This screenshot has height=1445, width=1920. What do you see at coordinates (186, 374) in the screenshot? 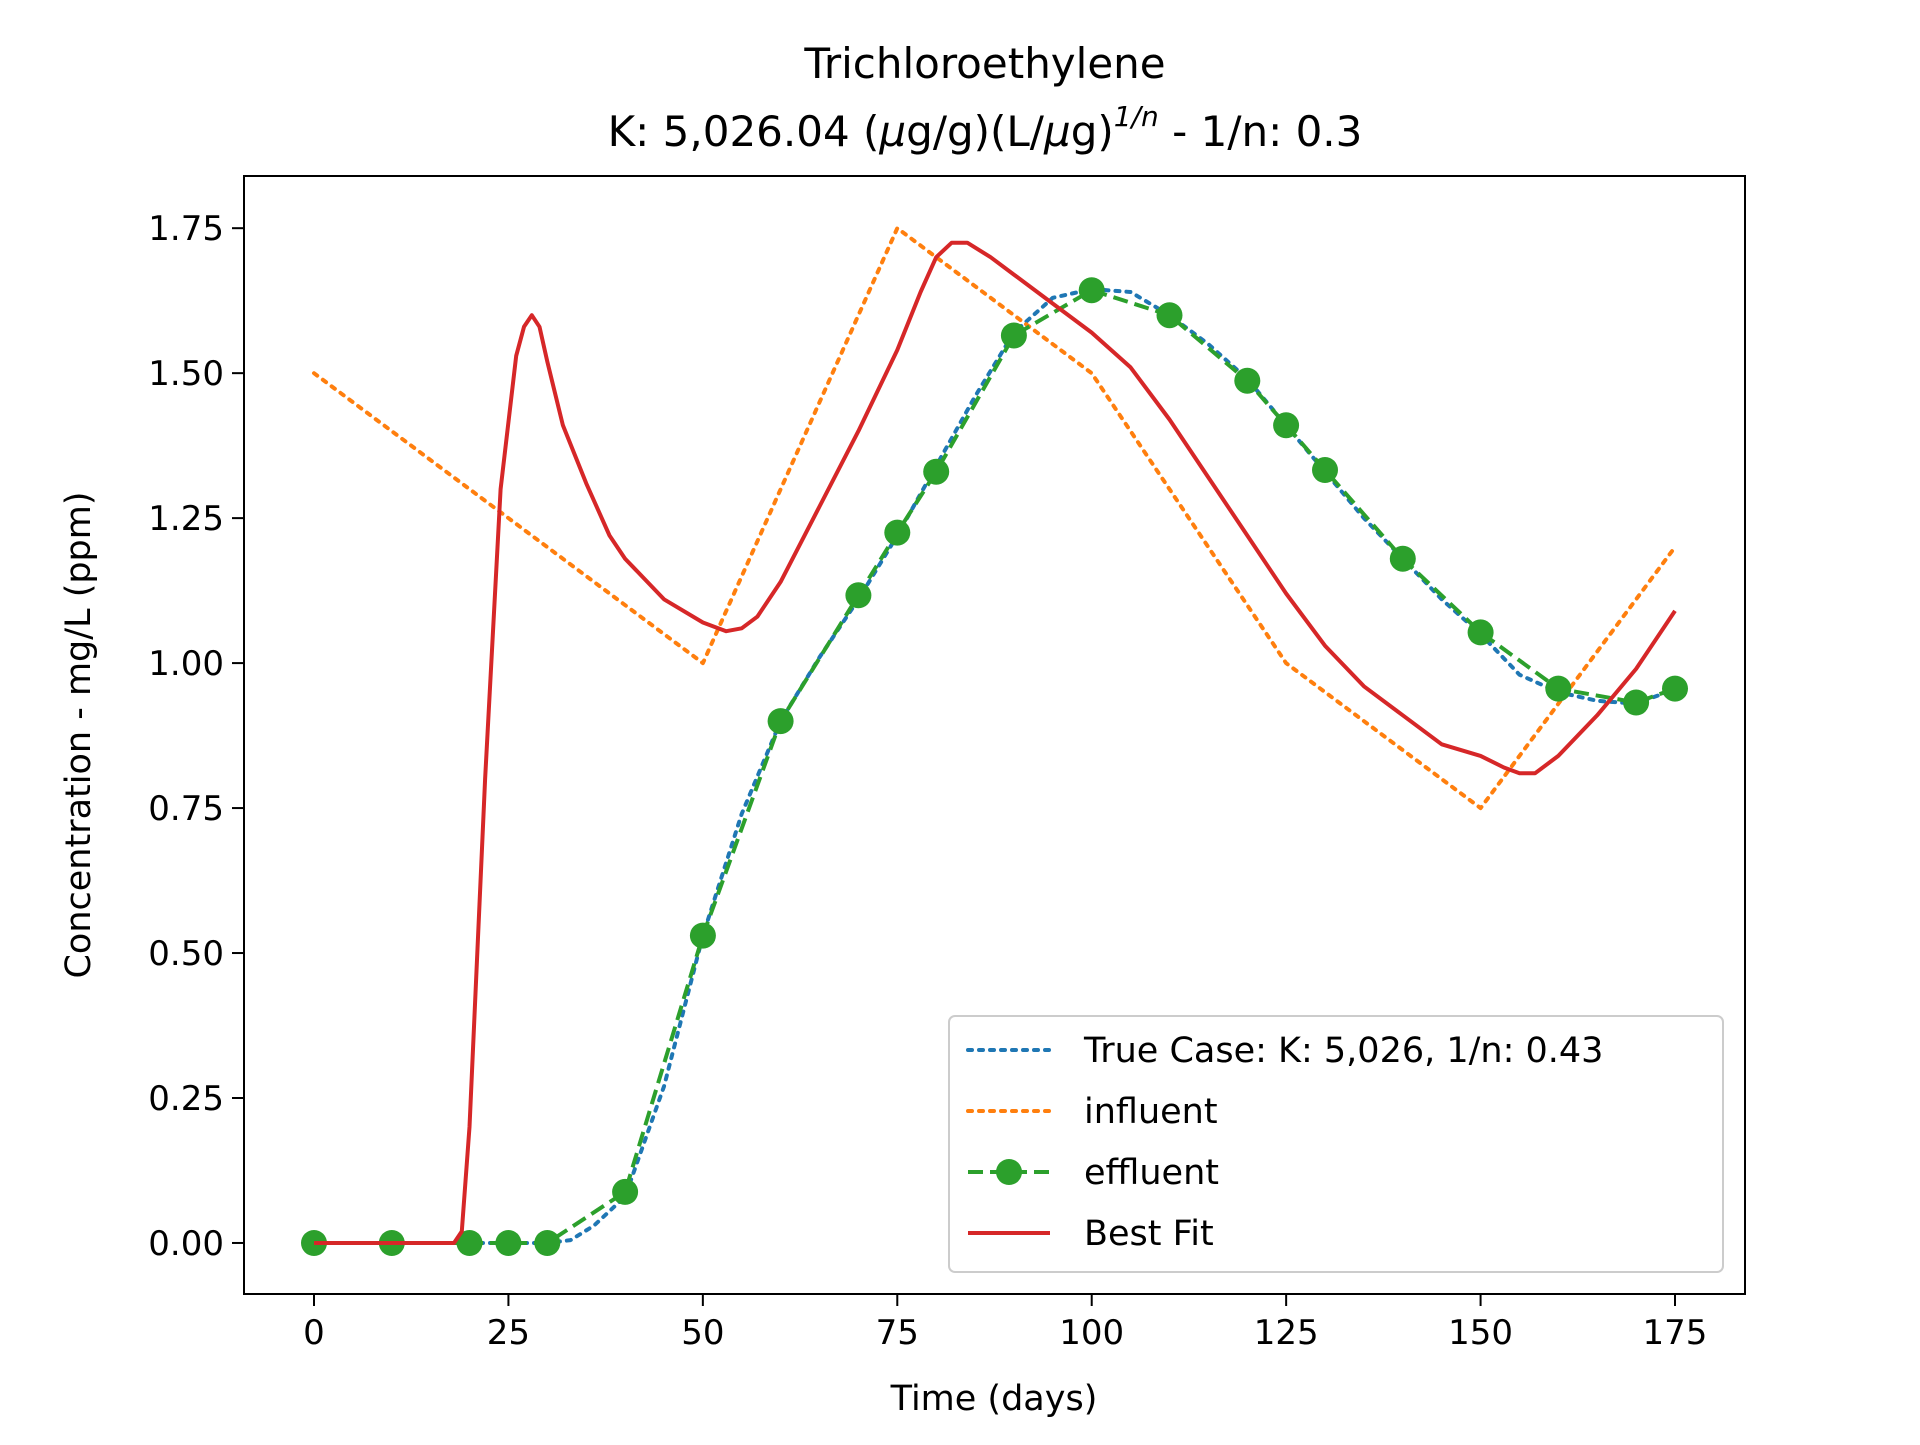
I see `y-tick-label: 1.50` at bounding box center [186, 374].